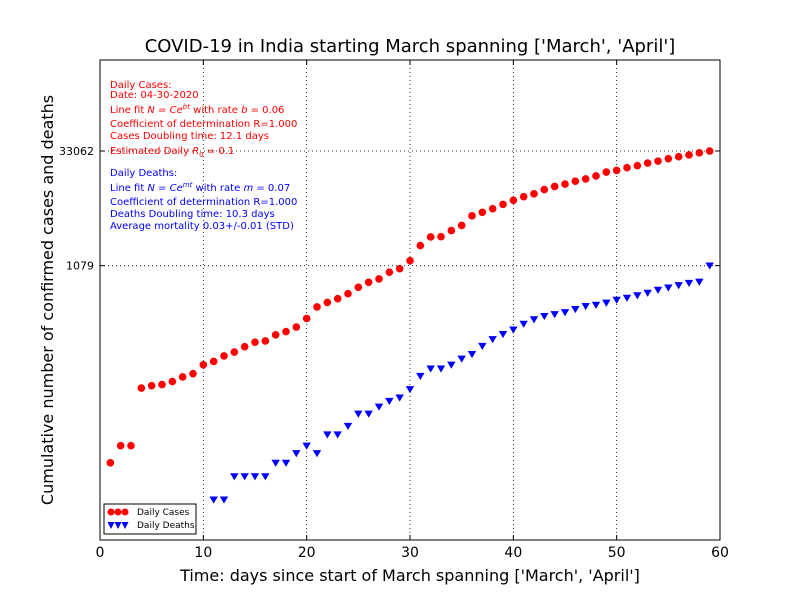  What do you see at coordinates (76, 151) in the screenshot?
I see `y-tick-label: 33062` at bounding box center [76, 151].